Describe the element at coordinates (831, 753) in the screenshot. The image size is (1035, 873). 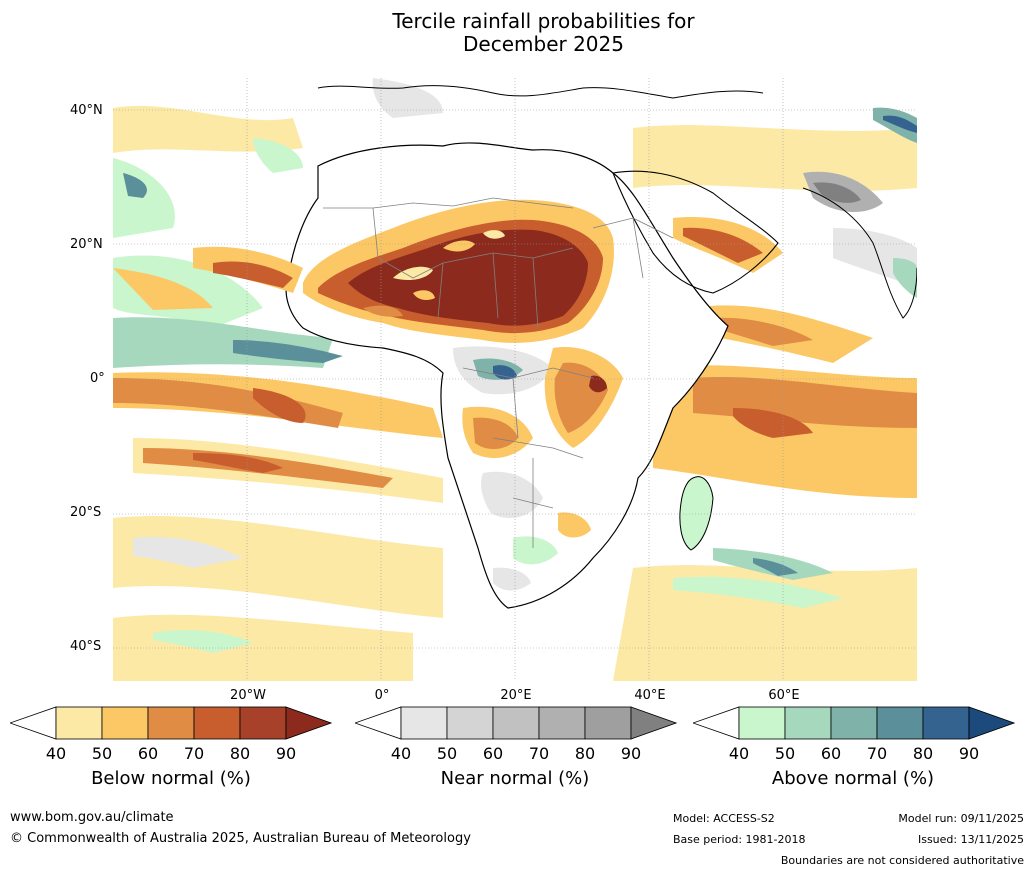
I see `cbar-above-tick: 60` at that location.